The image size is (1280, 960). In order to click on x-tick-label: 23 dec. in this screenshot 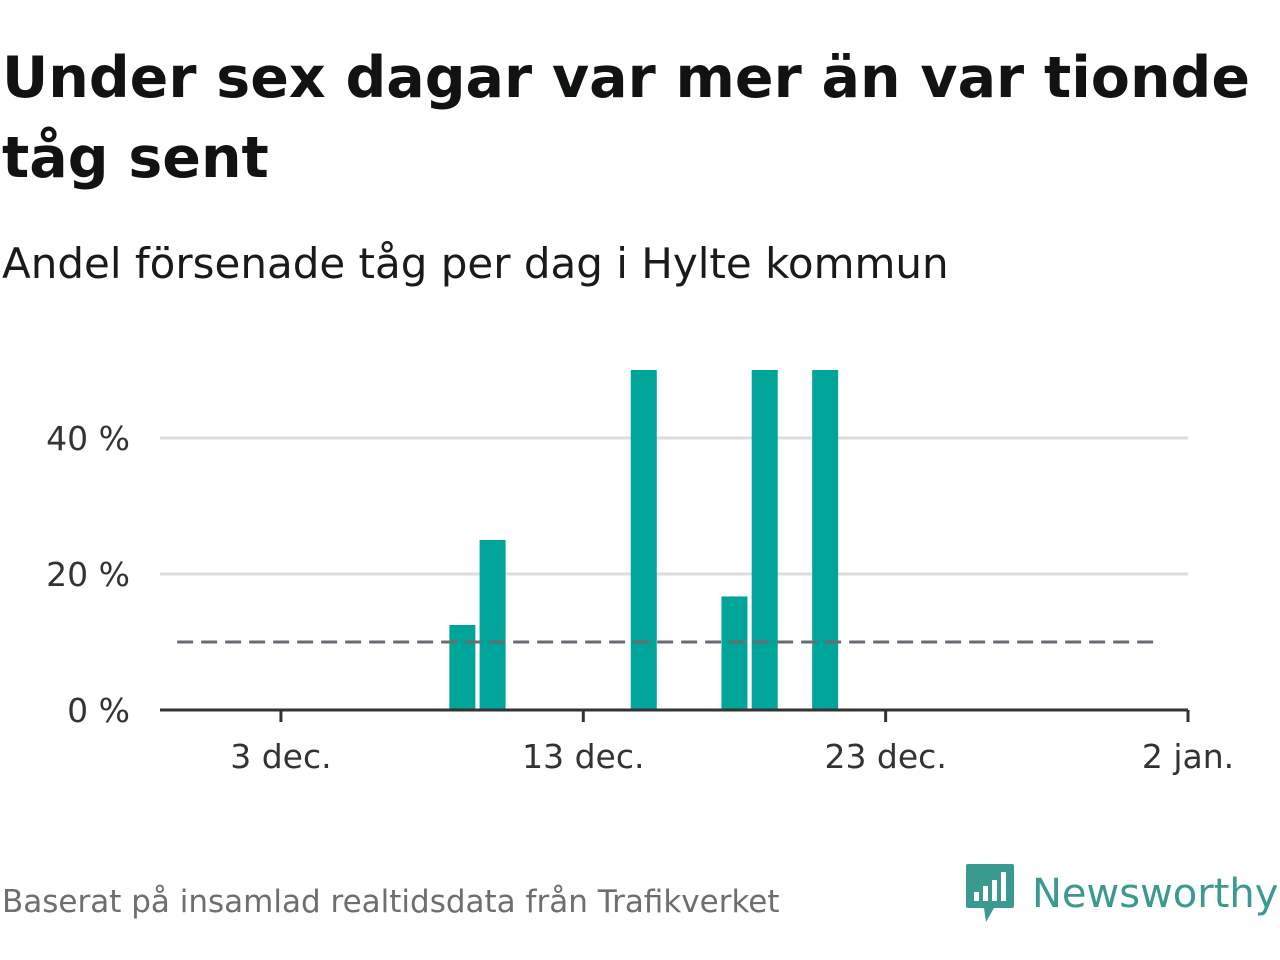, I will do `click(885, 756)`.